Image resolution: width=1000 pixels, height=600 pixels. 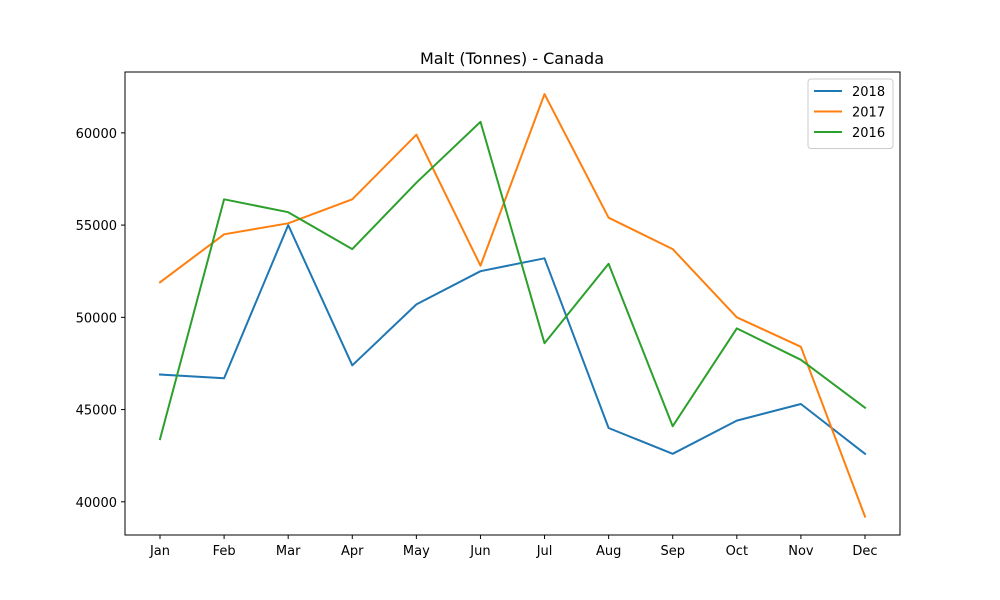 What do you see at coordinates (850, 113) in the screenshot?
I see `legend: 2018 2017 2016` at bounding box center [850, 113].